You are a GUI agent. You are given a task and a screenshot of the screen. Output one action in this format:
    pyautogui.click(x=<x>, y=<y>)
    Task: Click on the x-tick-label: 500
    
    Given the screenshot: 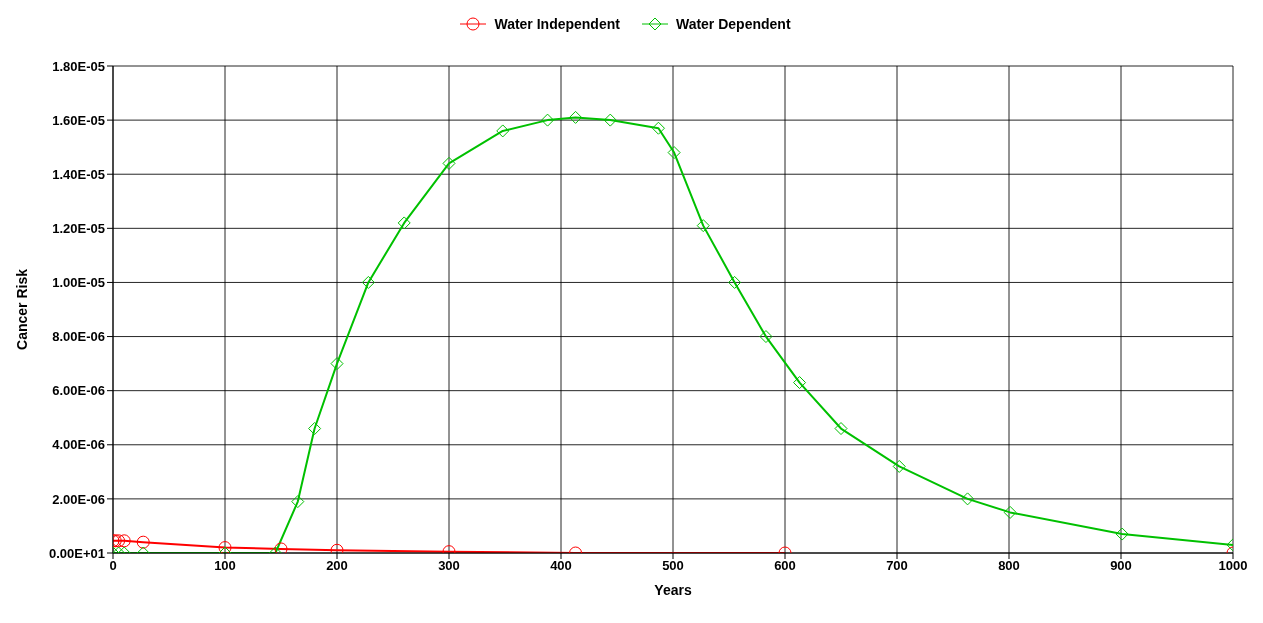 What is the action you would take?
    pyautogui.click(x=673, y=566)
    